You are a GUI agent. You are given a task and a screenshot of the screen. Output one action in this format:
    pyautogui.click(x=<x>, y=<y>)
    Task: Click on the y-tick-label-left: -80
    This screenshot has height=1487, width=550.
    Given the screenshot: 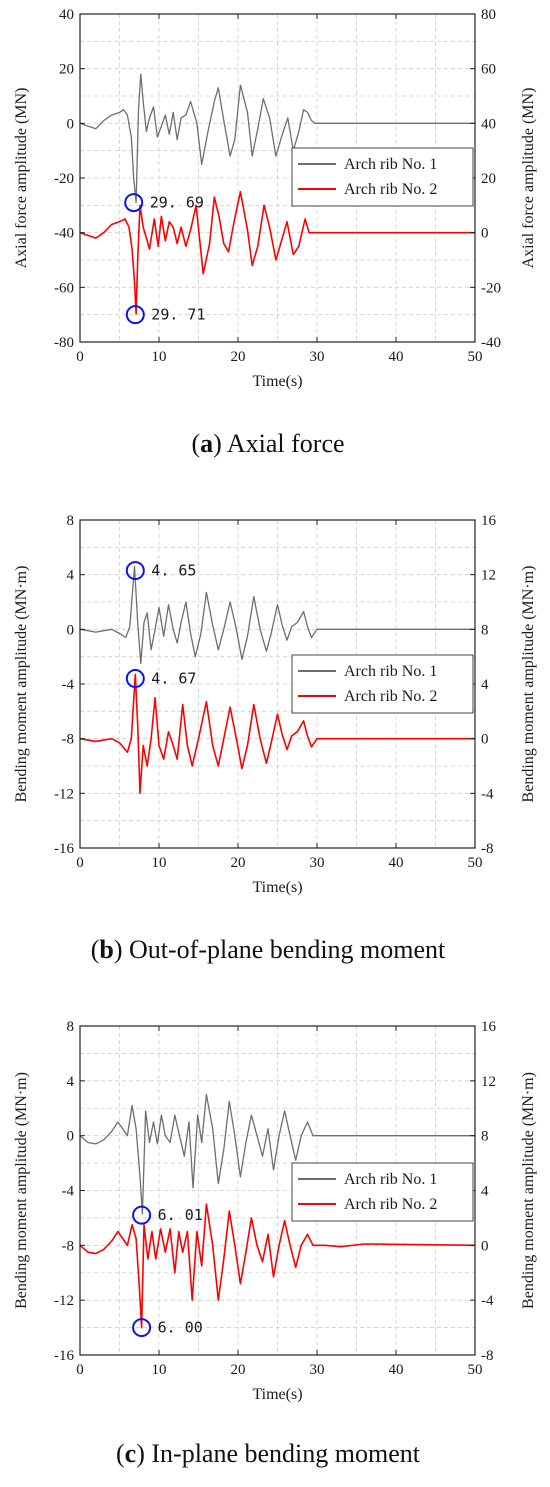 What is the action you would take?
    pyautogui.click(x=64, y=343)
    